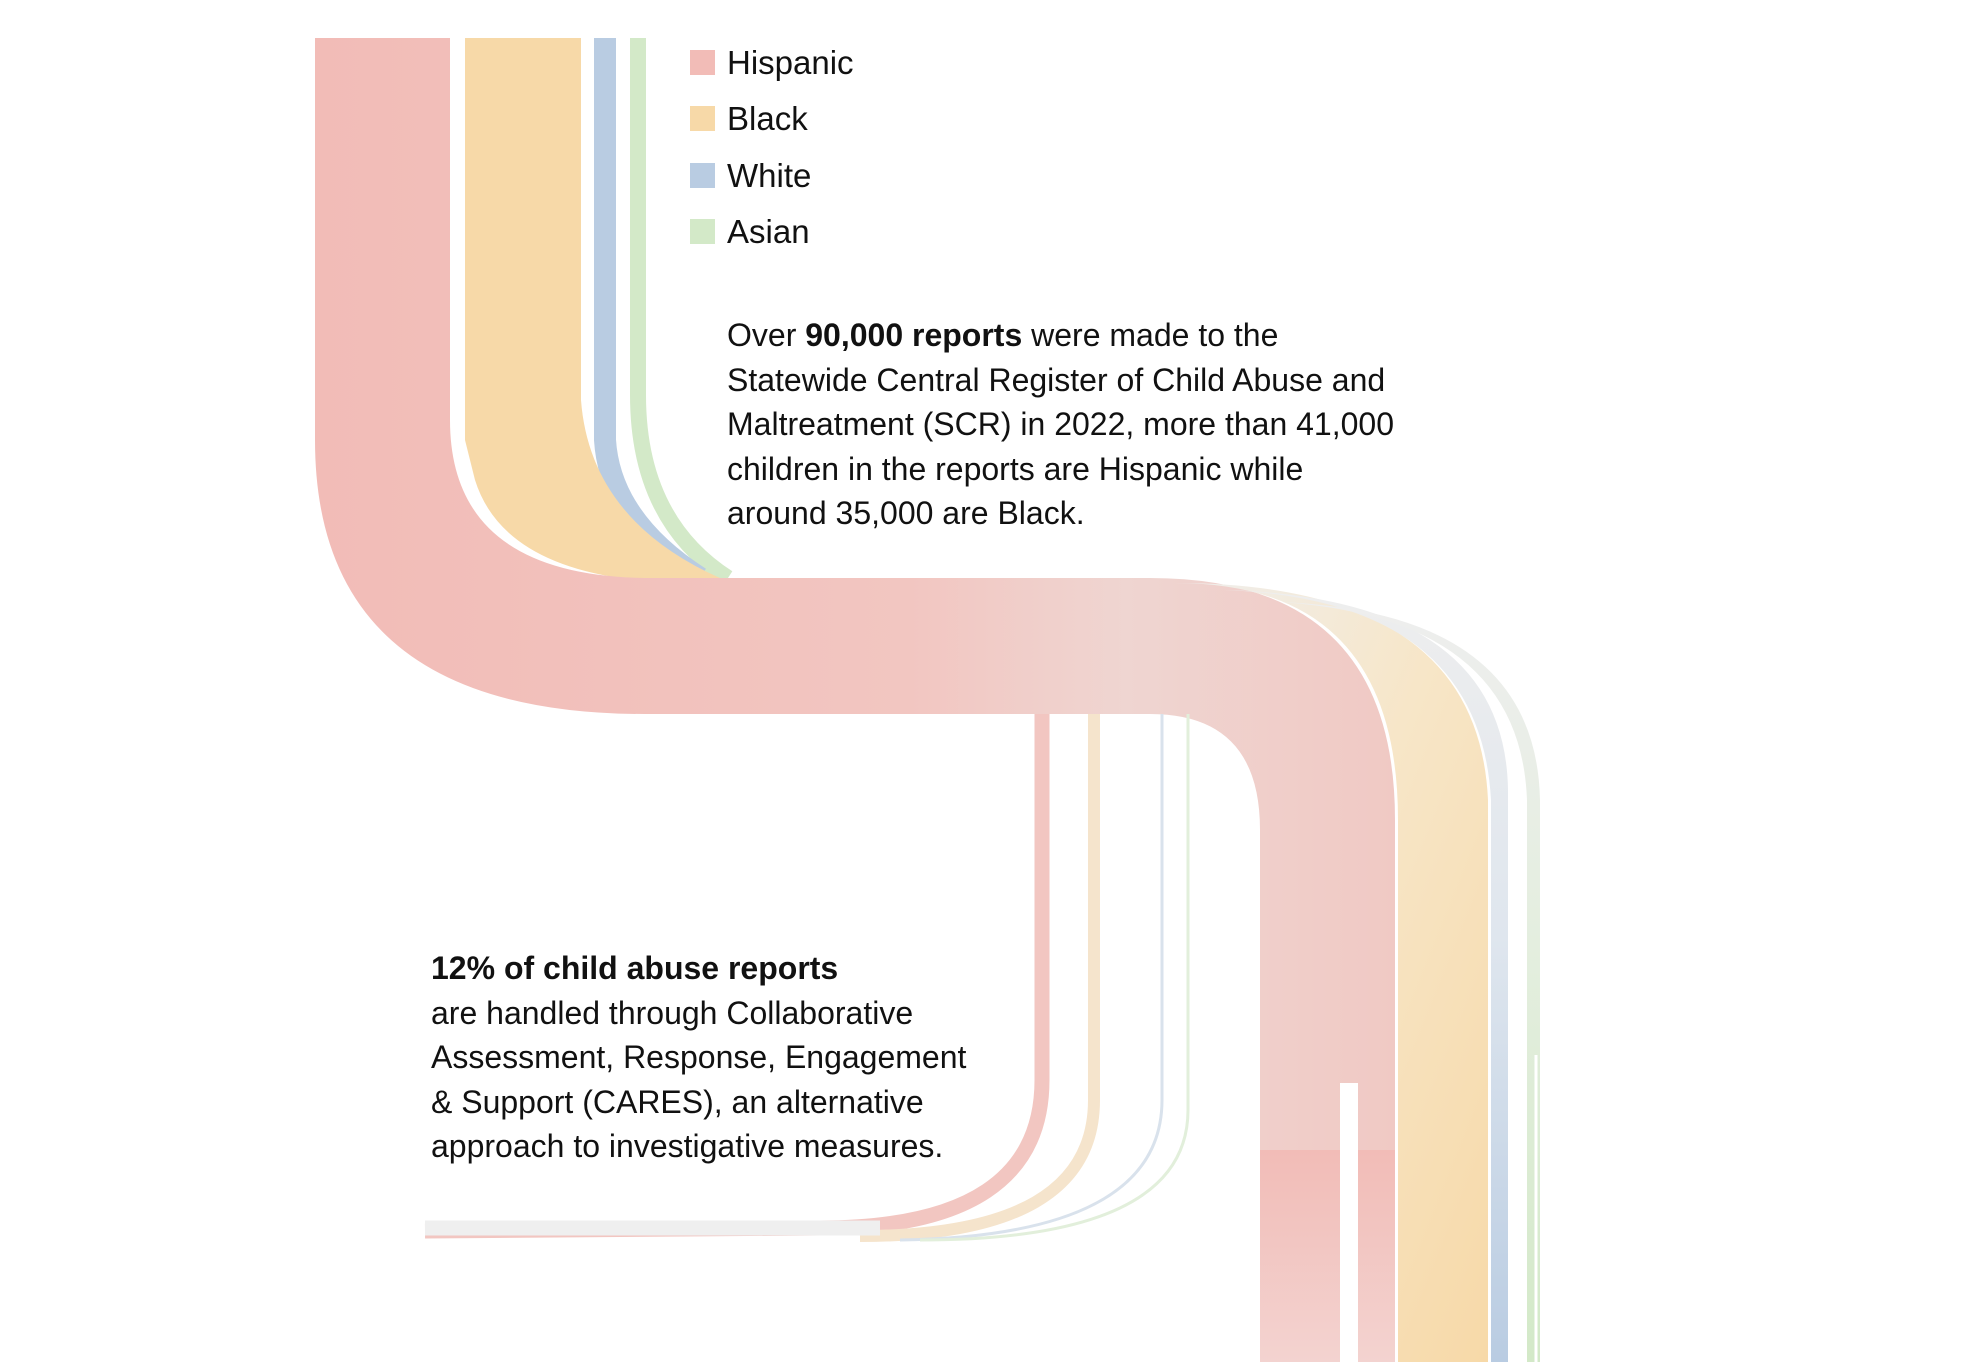  Describe the element at coordinates (914, 335) in the screenshot. I see `scr-annotation-bold: 90,000 reports` at that location.